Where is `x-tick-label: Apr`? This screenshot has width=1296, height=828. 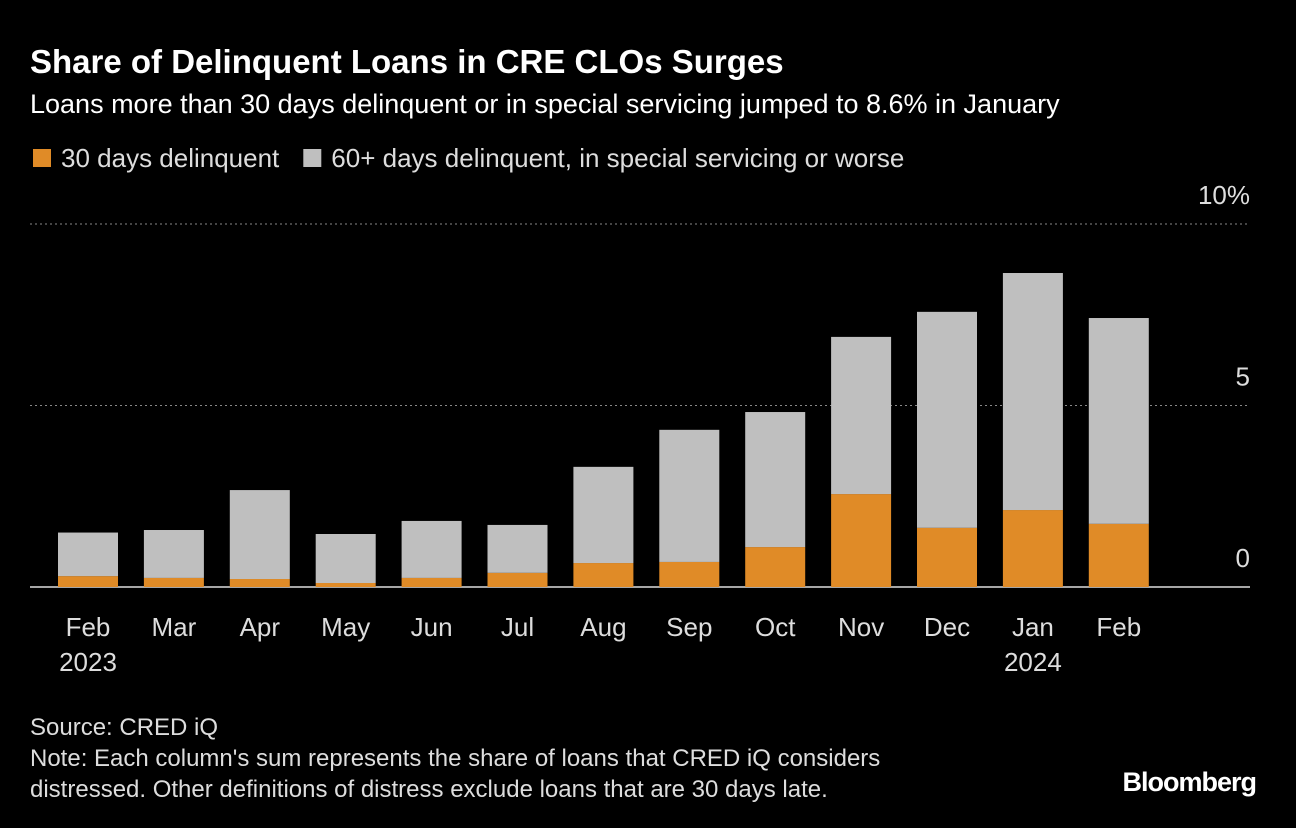 x-tick-label: Apr is located at coordinates (260, 627).